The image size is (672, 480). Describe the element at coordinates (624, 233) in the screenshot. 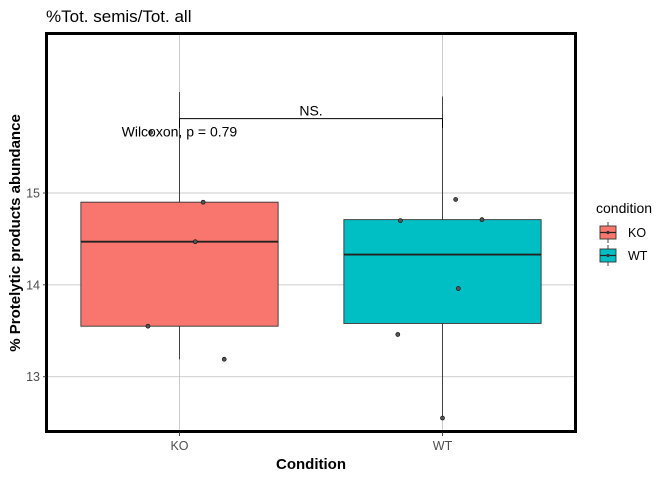

I see `legend: condition KO WT` at that location.